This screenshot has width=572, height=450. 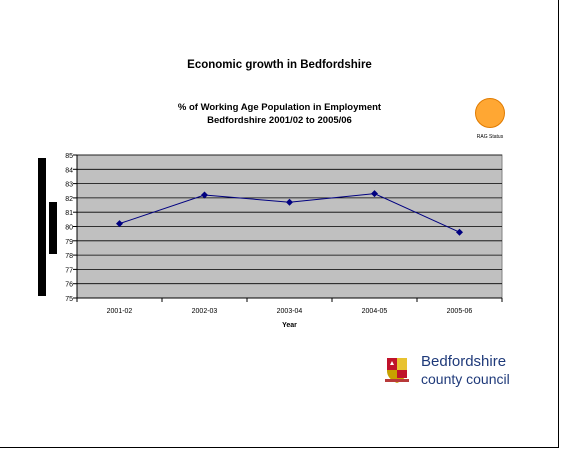 I want to click on y-tick-label: 76, so click(x=69, y=285).